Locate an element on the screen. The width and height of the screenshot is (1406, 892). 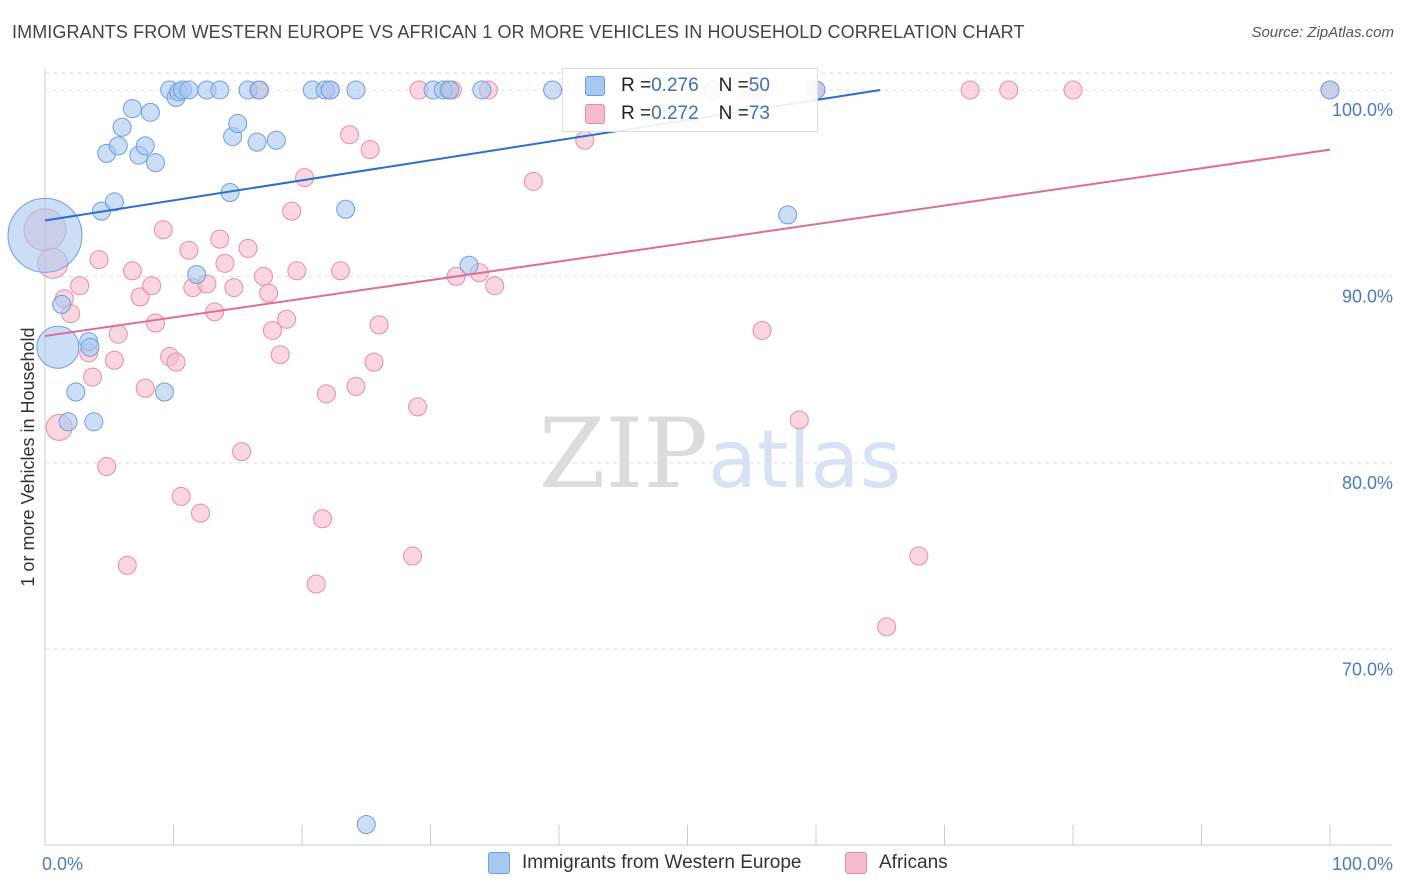
x-tick-label: 100.0% is located at coordinates (1362, 864).